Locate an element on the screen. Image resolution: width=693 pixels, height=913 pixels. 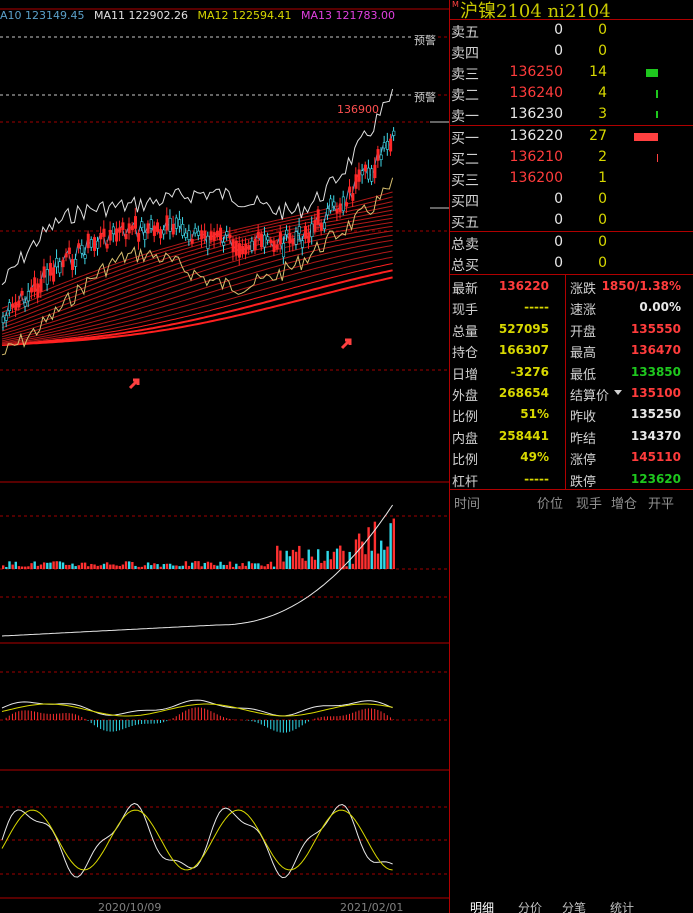
macd-dea-line is located at coordinates (197, 710).